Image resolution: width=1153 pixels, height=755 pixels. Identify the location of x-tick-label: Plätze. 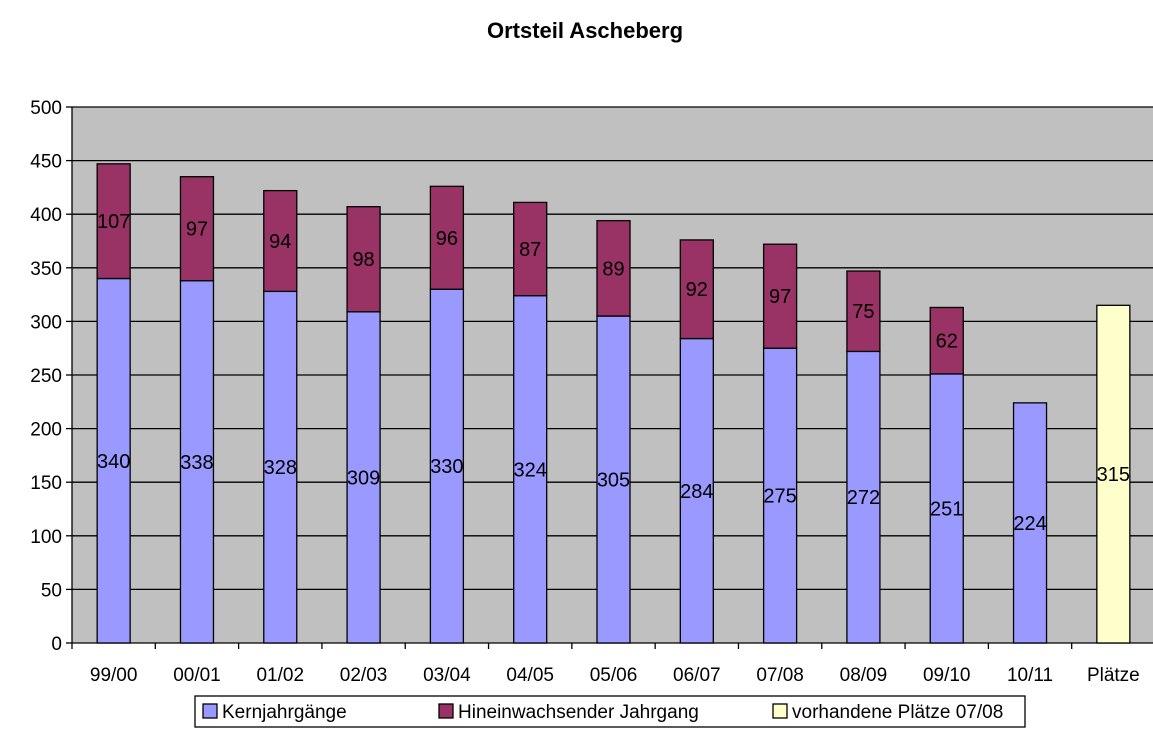
(1113, 675).